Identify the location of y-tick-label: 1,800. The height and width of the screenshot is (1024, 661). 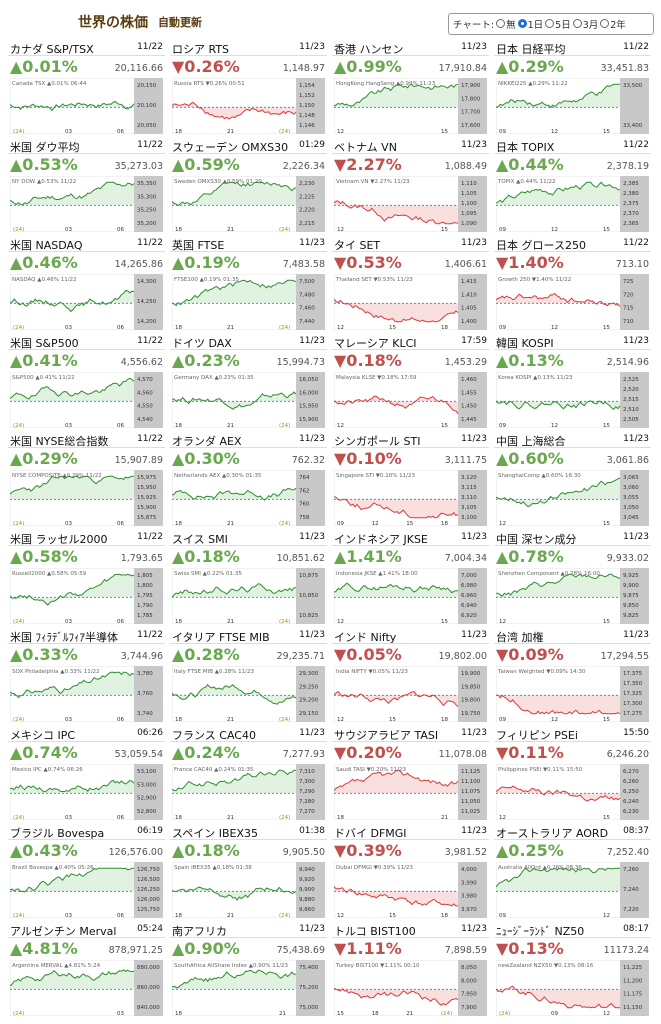
(145, 586).